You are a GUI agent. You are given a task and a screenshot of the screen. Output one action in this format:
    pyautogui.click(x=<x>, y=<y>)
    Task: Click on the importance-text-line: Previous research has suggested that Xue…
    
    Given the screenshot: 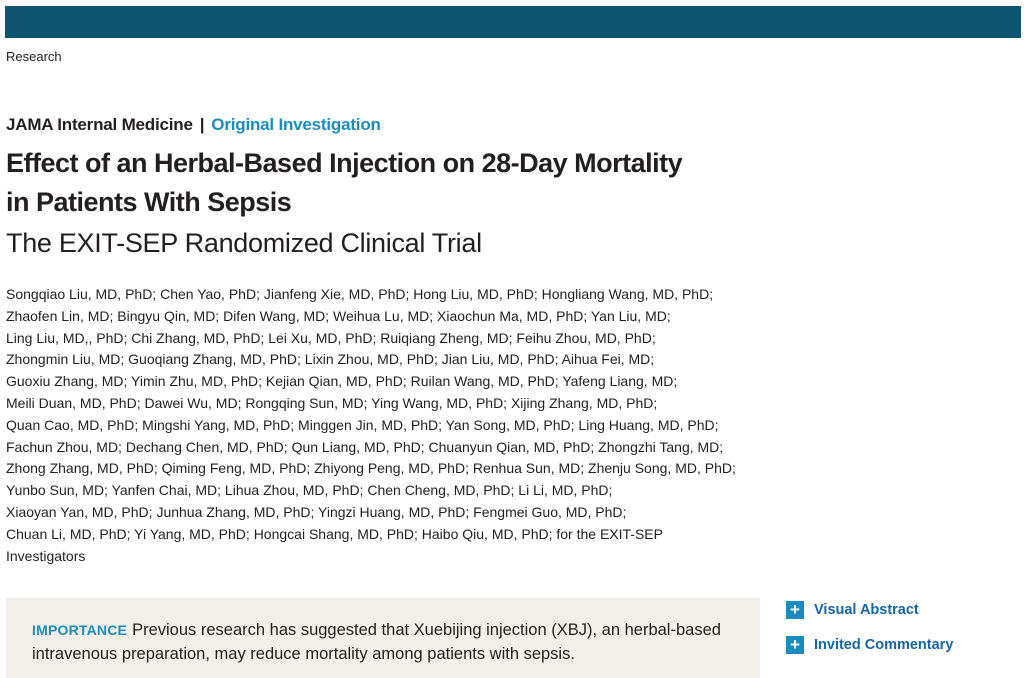 What is the action you would take?
    pyautogui.click(x=426, y=630)
    